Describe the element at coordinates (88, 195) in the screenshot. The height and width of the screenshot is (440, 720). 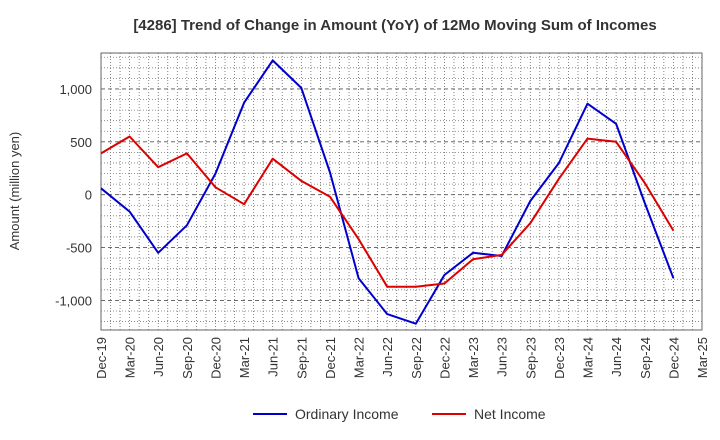
I see `y-tick-label: 0` at that location.